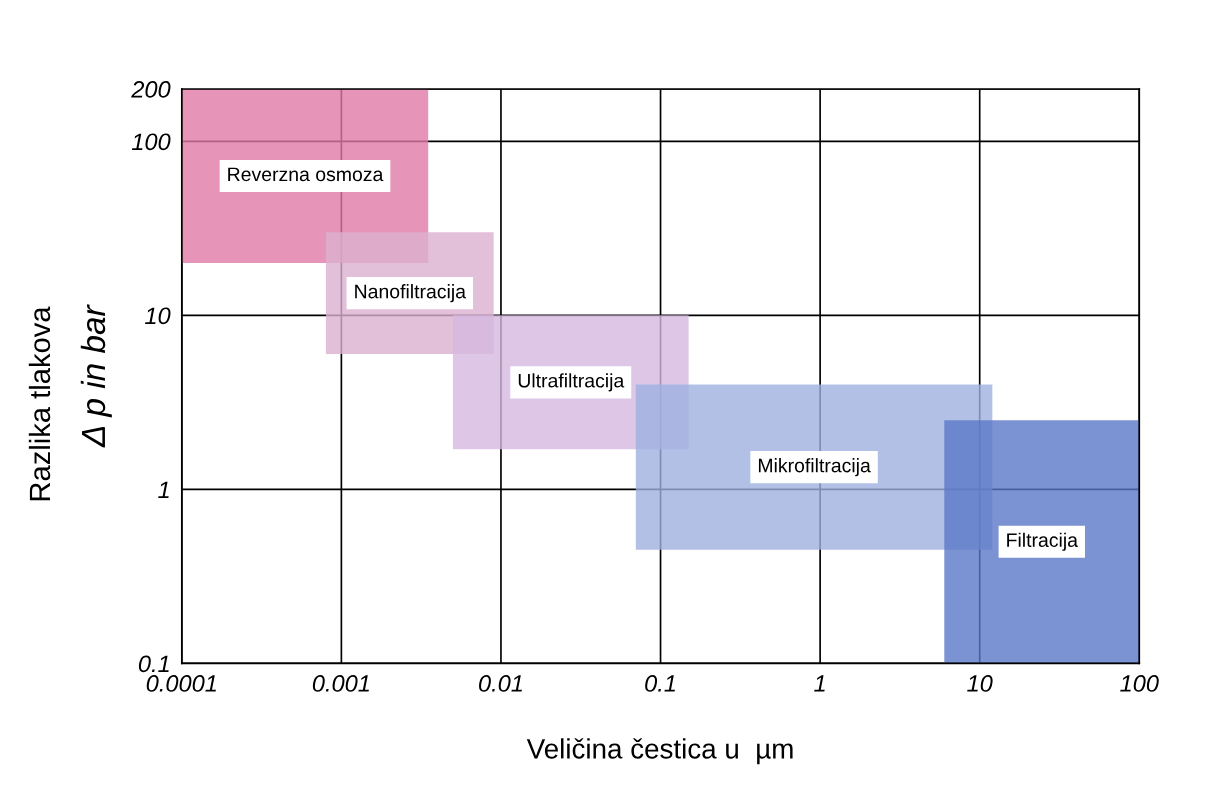 This screenshot has width=1212, height=809. What do you see at coordinates (181, 683) in the screenshot?
I see `x-tick-label: 0.0001` at bounding box center [181, 683].